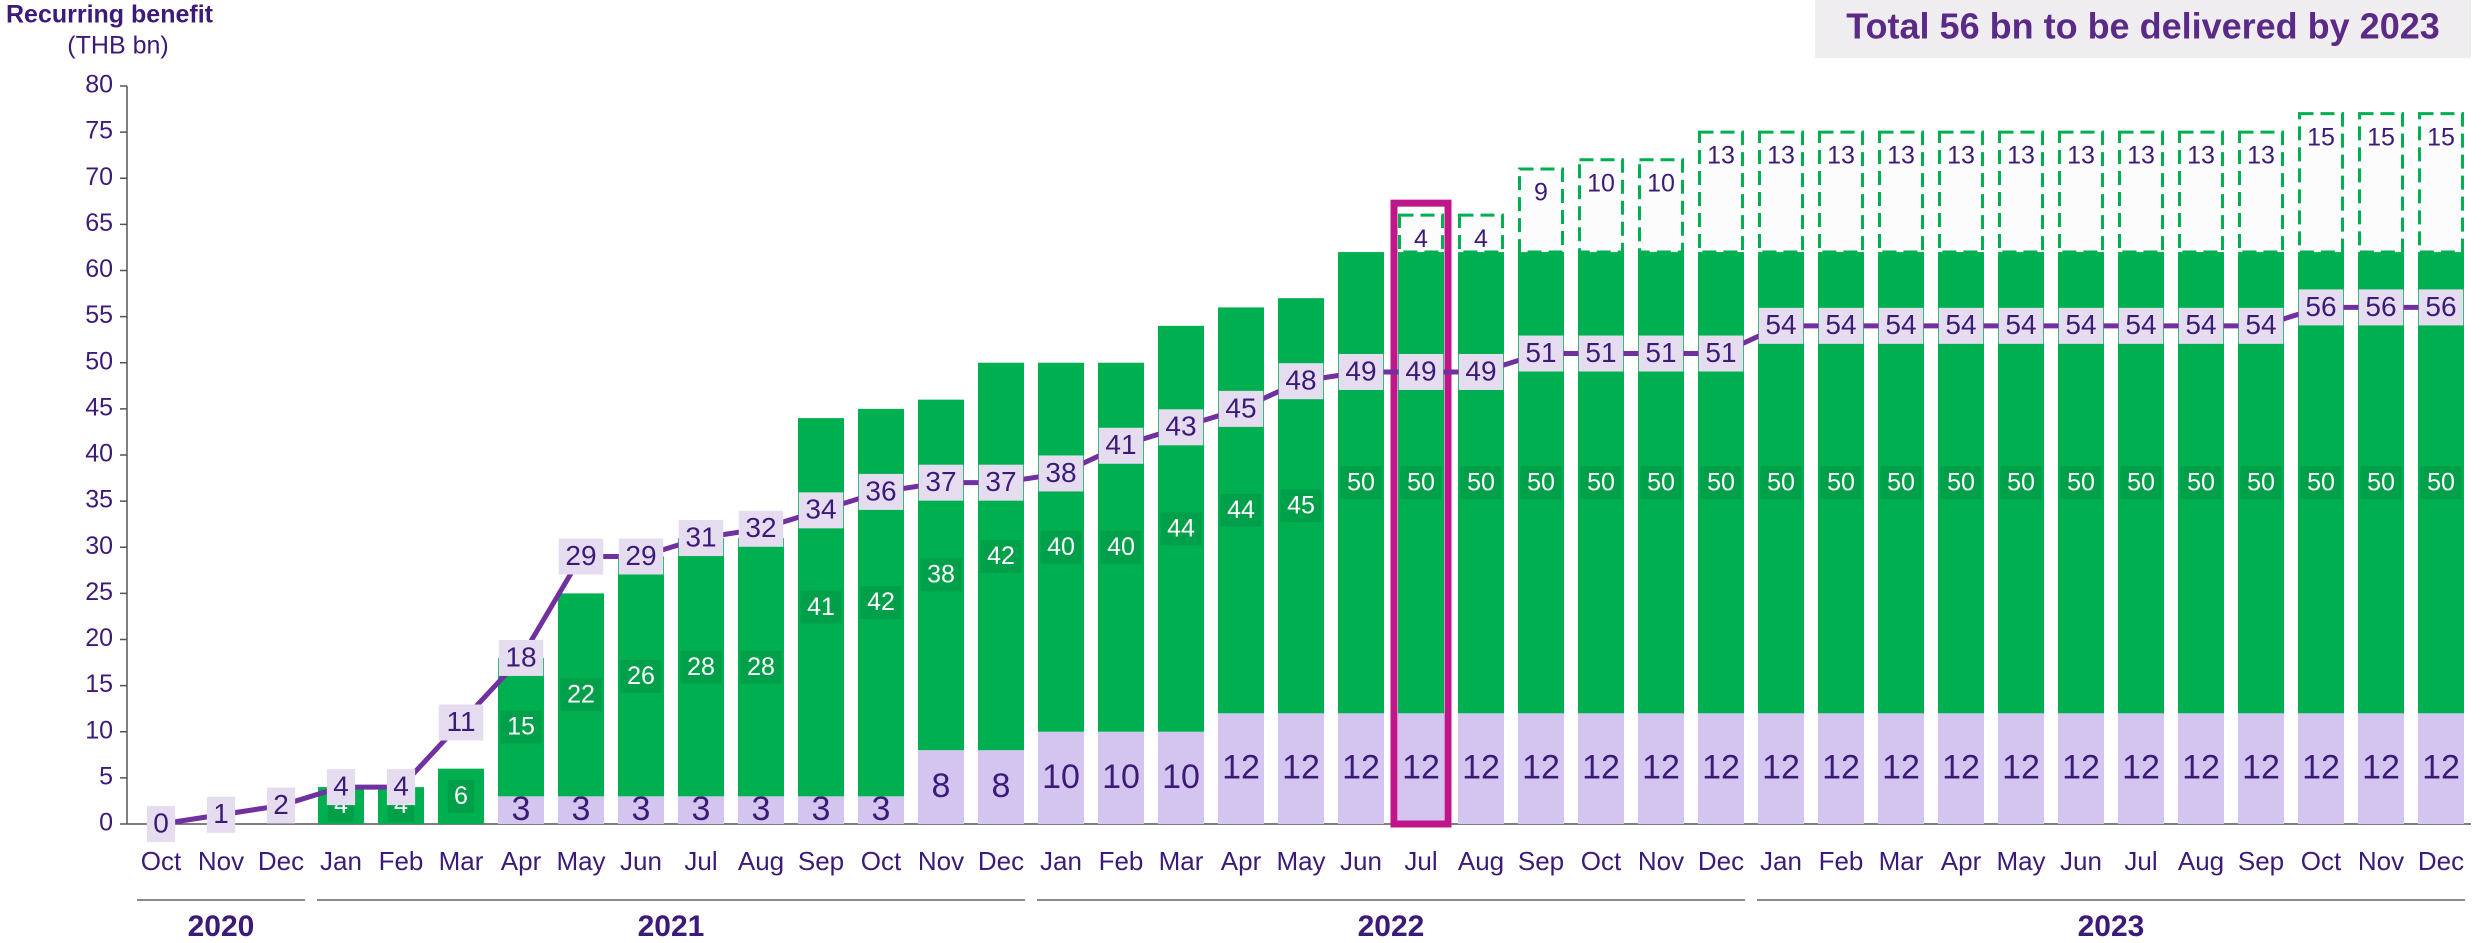 This screenshot has width=2484, height=943. Describe the element at coordinates (880, 490) in the screenshot. I see `data-label: 36` at that location.